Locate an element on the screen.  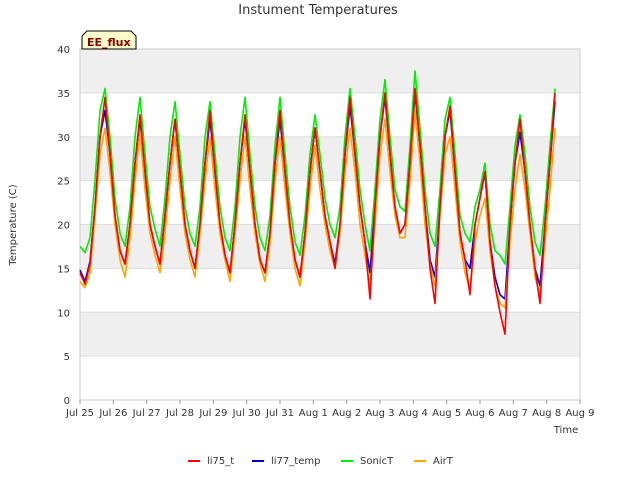
y-tick-label: 20 is located at coordinates (63, 226).